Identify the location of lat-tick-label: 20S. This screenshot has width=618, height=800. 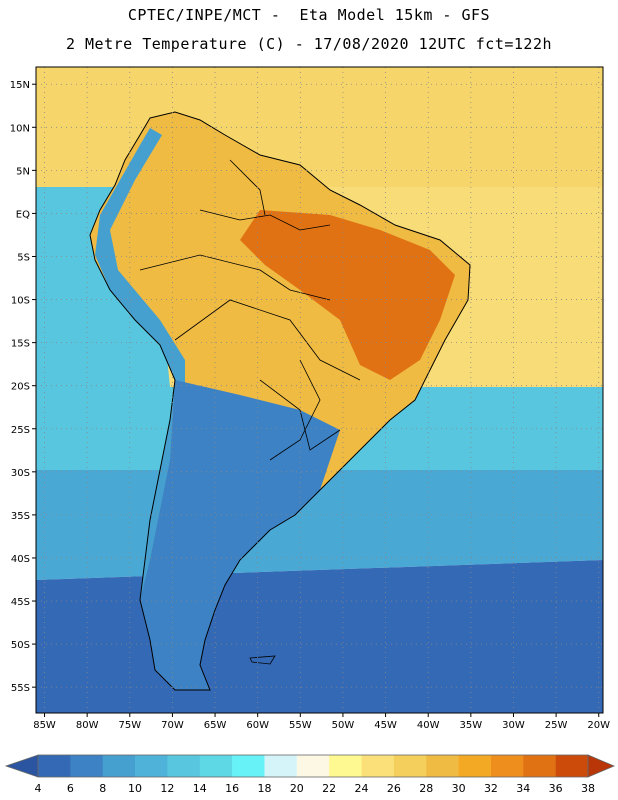
(20, 387).